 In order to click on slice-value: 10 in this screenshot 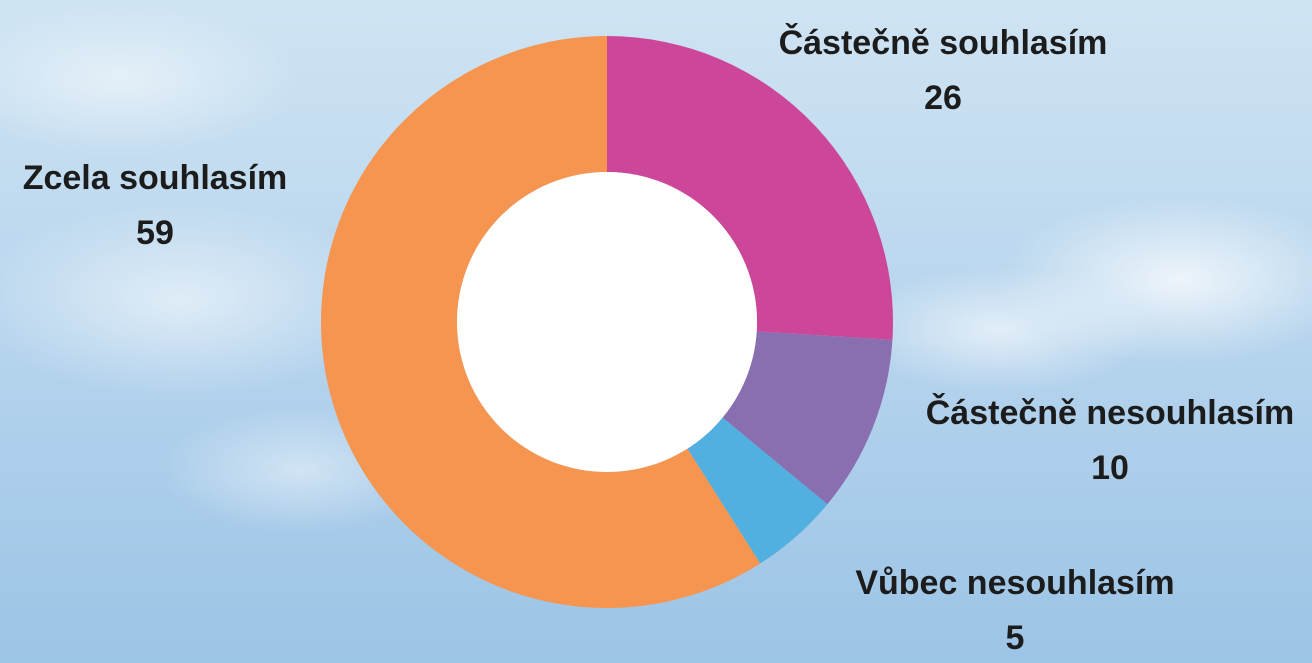, I will do `click(1110, 468)`.